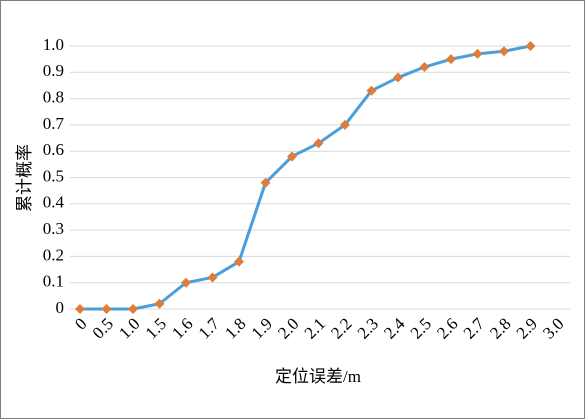 This screenshot has width=585, height=419. I want to click on y-tick-label: 0.5, so click(53, 175).